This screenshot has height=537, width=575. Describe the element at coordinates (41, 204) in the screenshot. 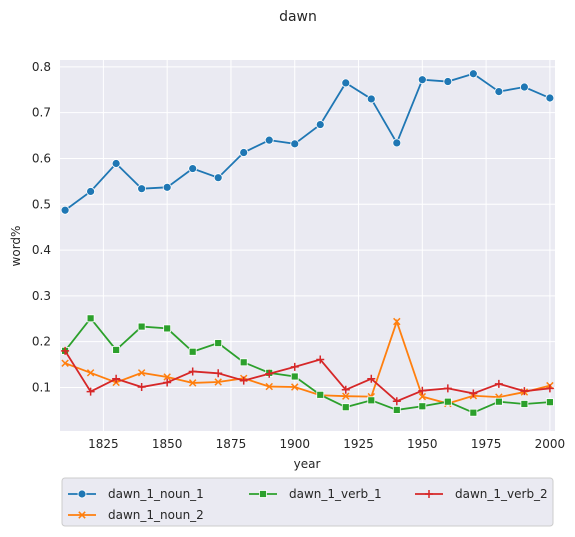

I see `y-tick-label: 0.5` at that location.